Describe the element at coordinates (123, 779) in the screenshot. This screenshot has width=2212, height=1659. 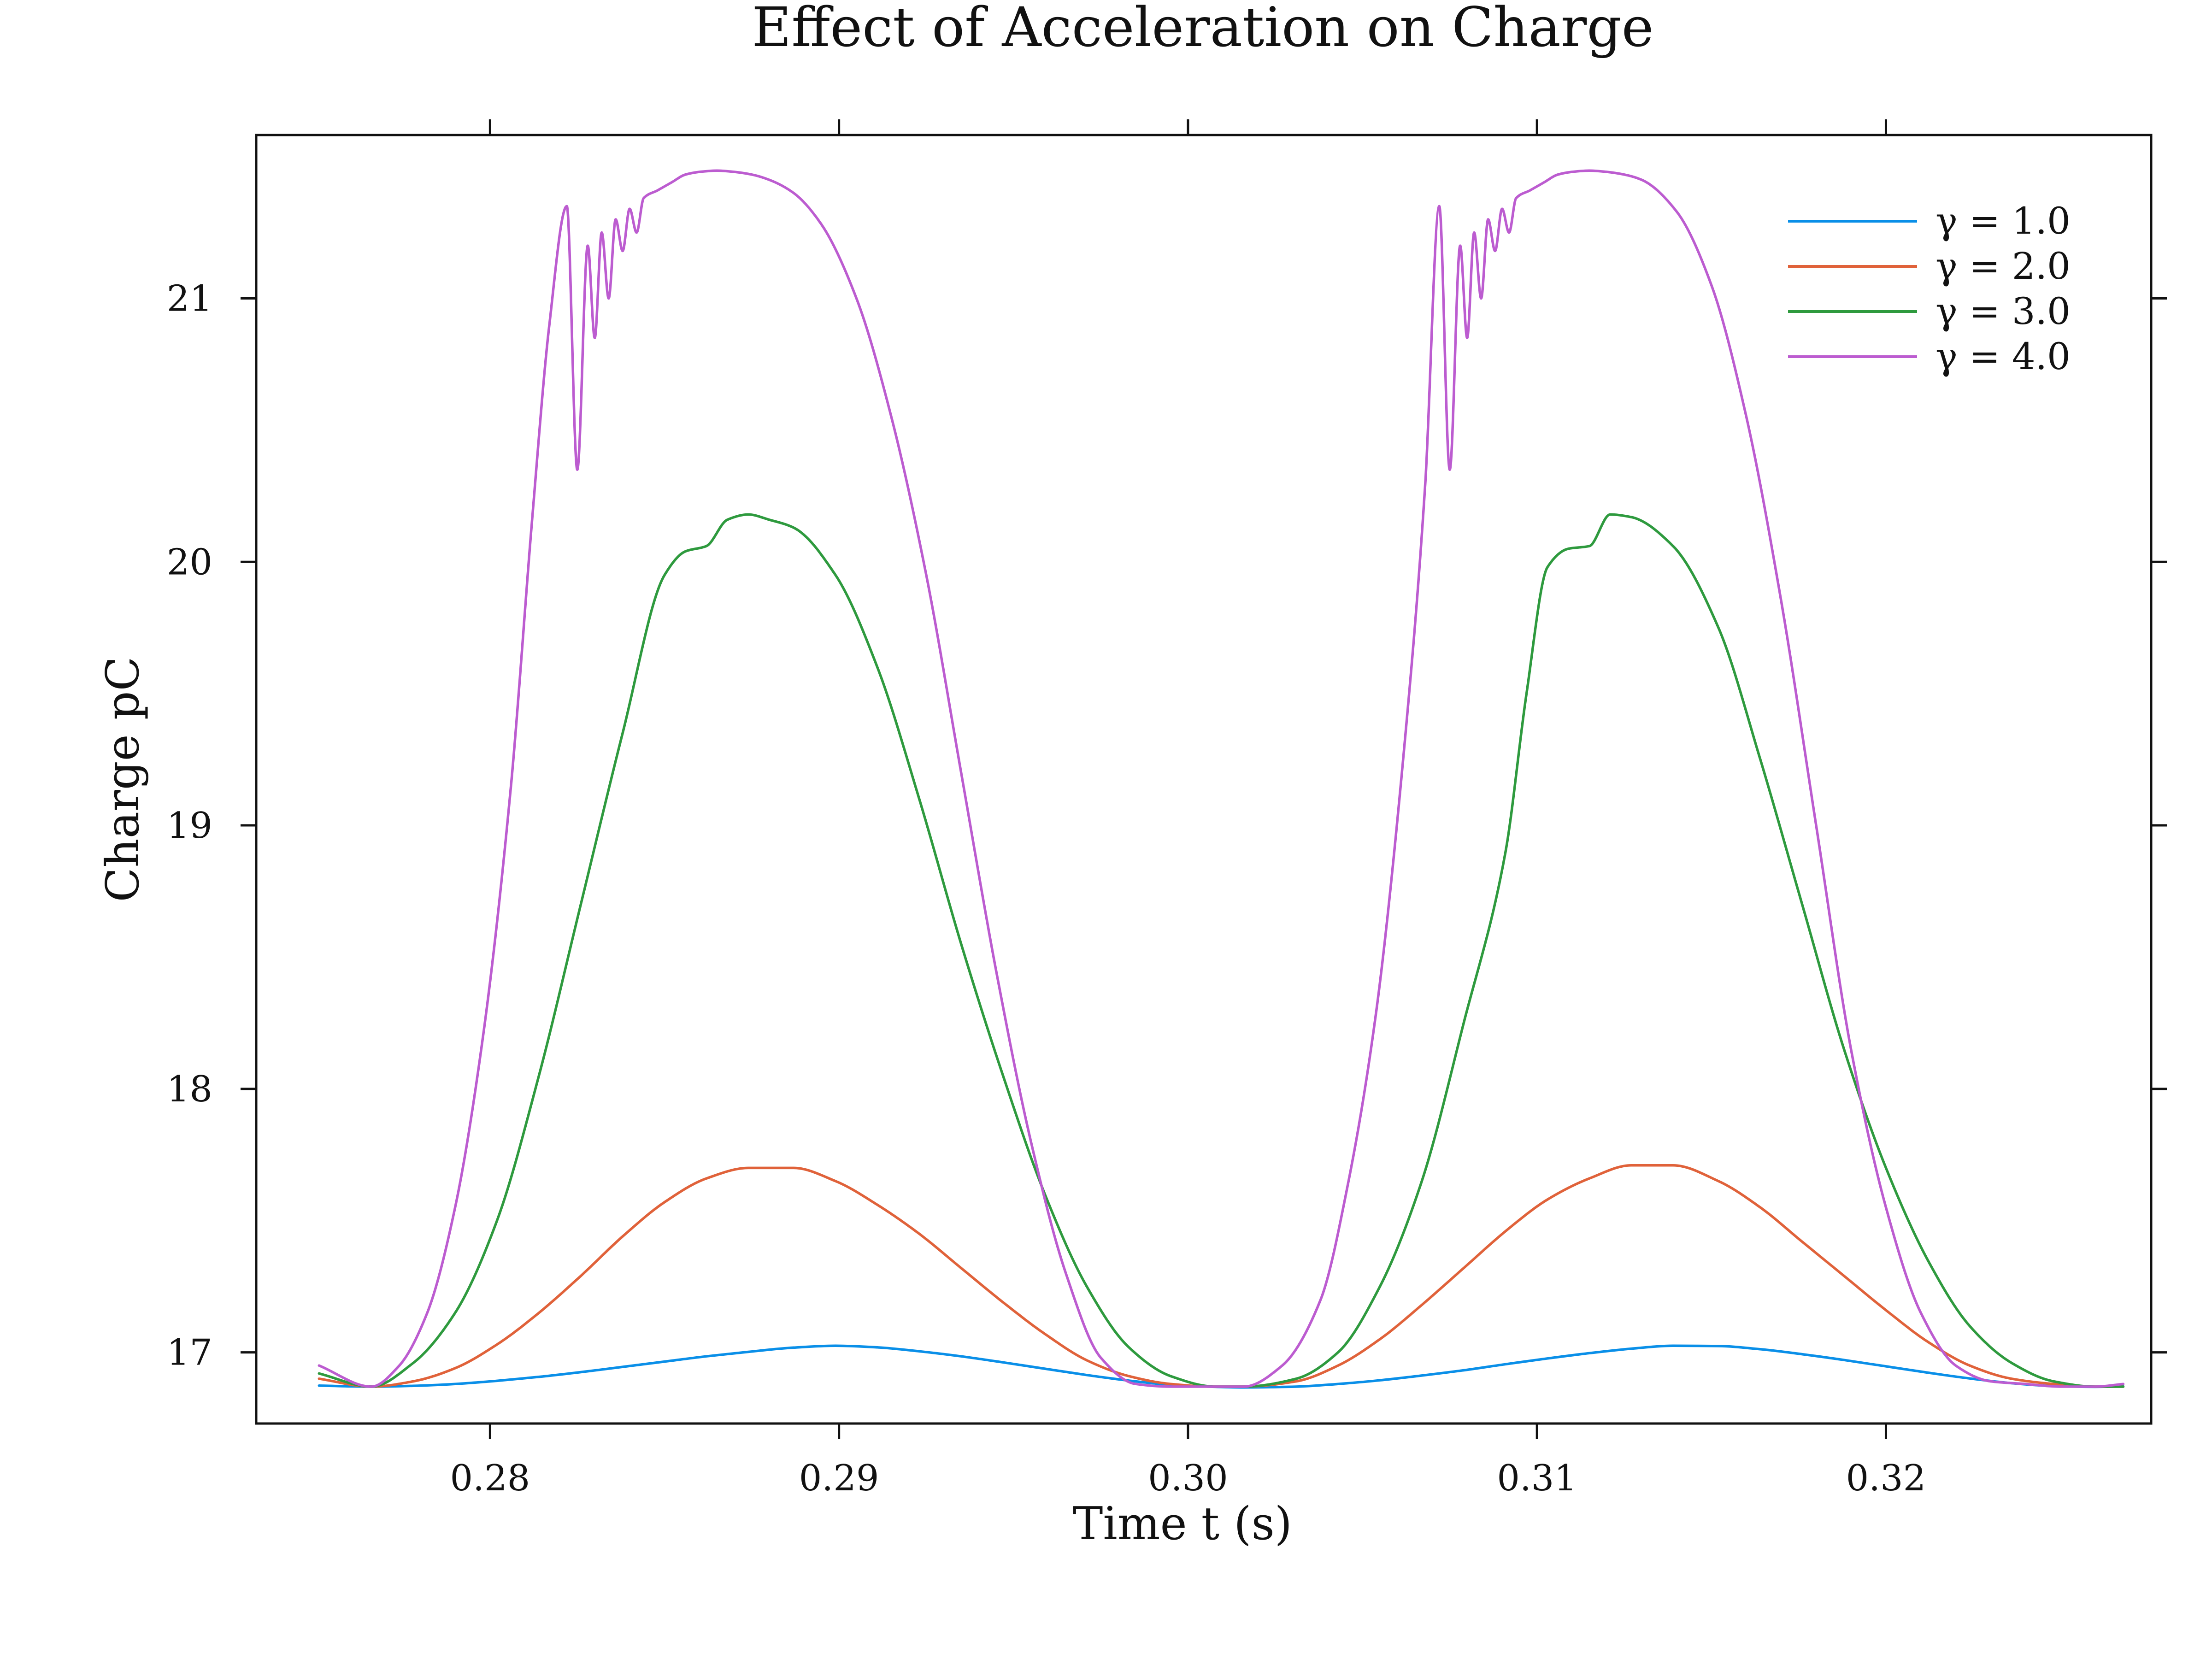
I see `y-axis-label: Charge pC` at that location.